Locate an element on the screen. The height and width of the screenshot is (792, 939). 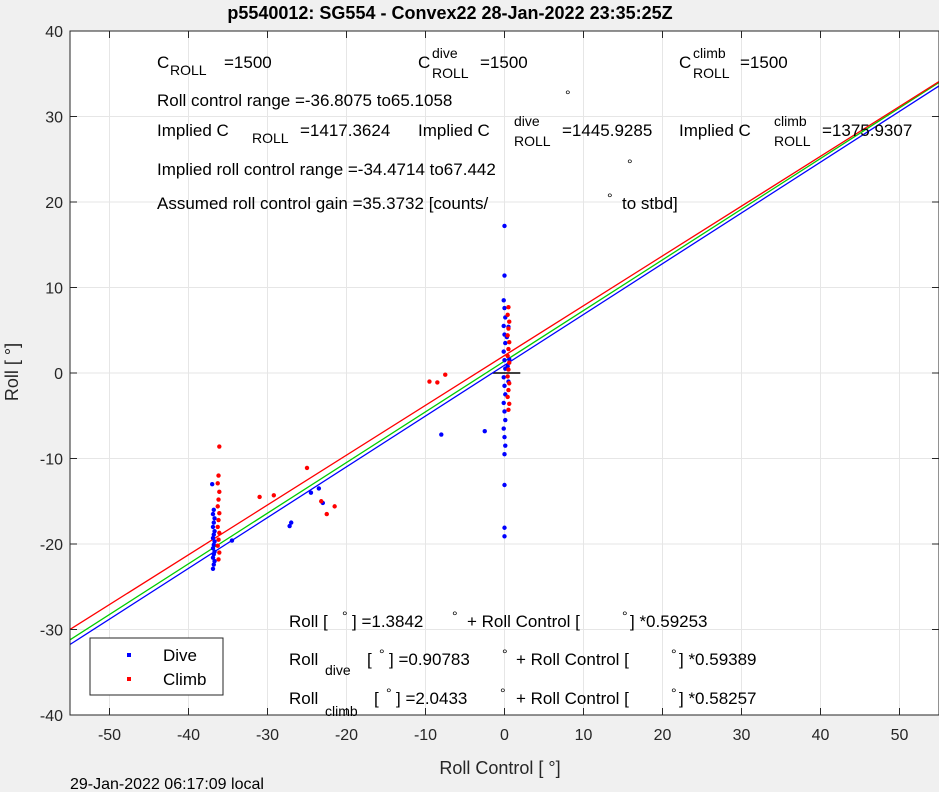
y-tick-label: 30 is located at coordinates (54, 118).